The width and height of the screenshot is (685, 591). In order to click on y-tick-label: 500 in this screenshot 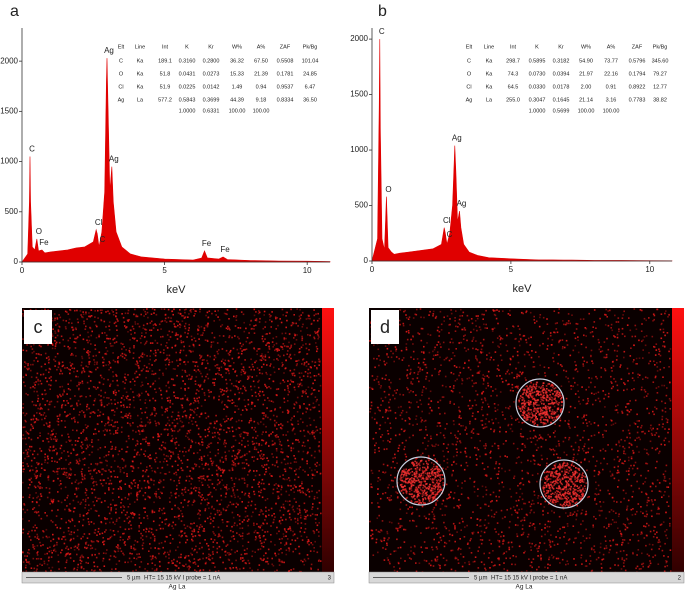, I will do `click(362, 205)`.